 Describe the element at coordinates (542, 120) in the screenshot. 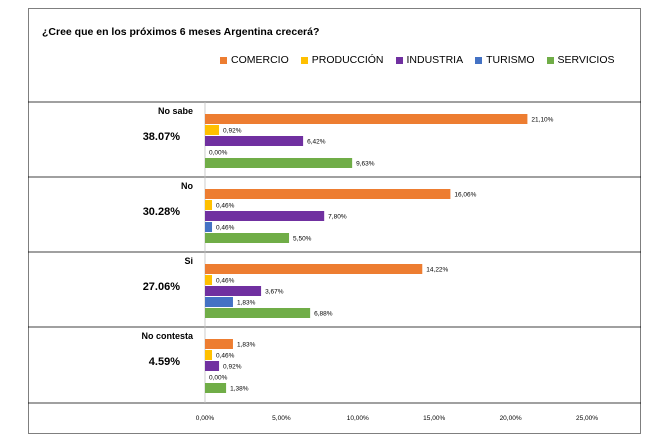

I see `data-label: 21,10%` at that location.